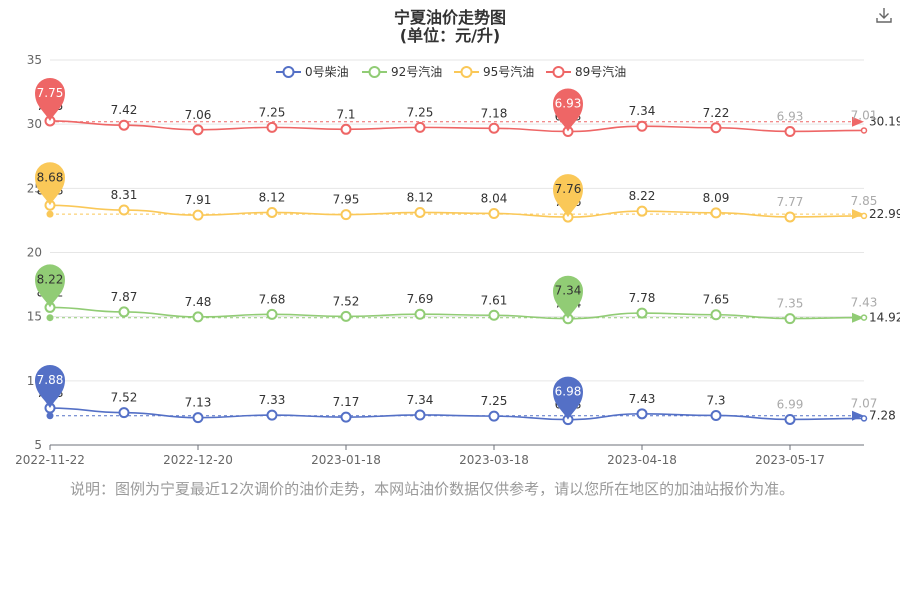  I want to click on x-tick-label: 2023-01-18, so click(346, 460).